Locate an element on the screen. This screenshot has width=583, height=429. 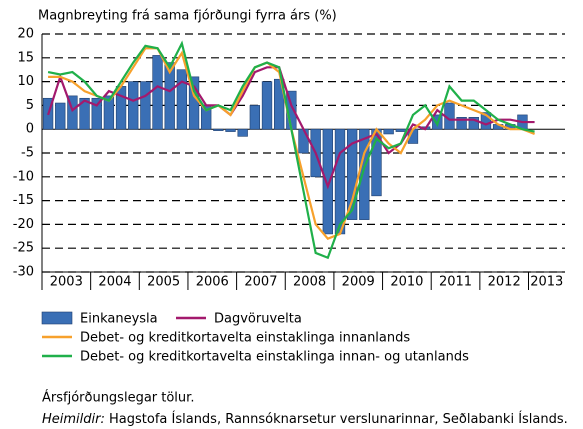
y-tick-label: -20 is located at coordinates (23, 224).